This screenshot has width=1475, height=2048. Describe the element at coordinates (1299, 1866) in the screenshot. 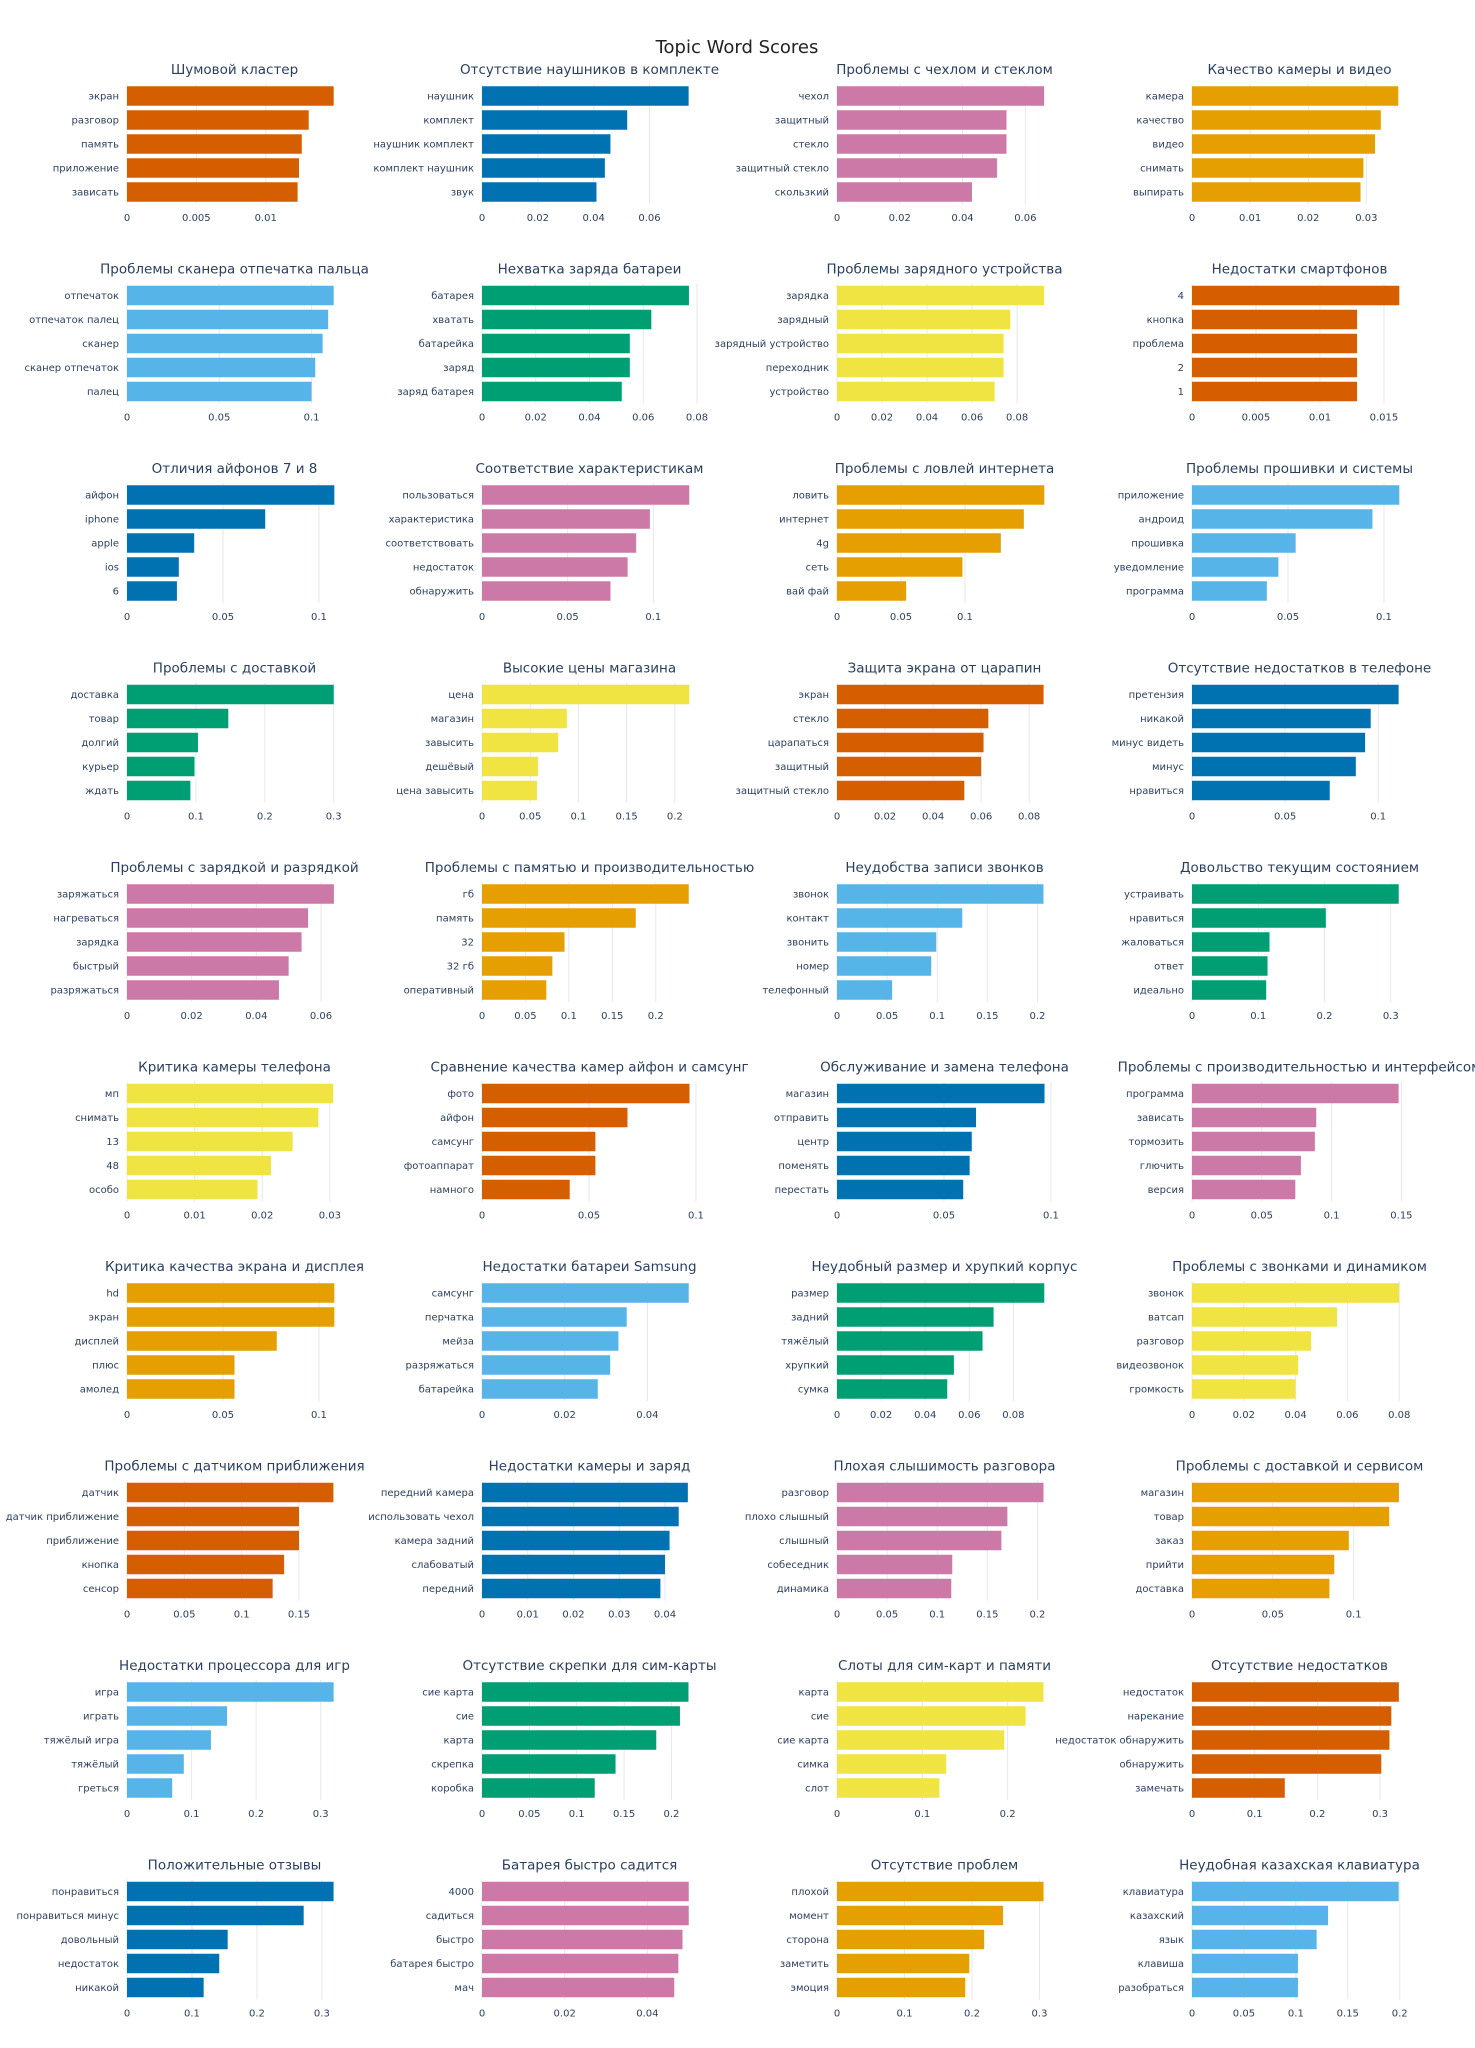

I see `subplot-title: Неудобная казахская клавиатура` at that location.